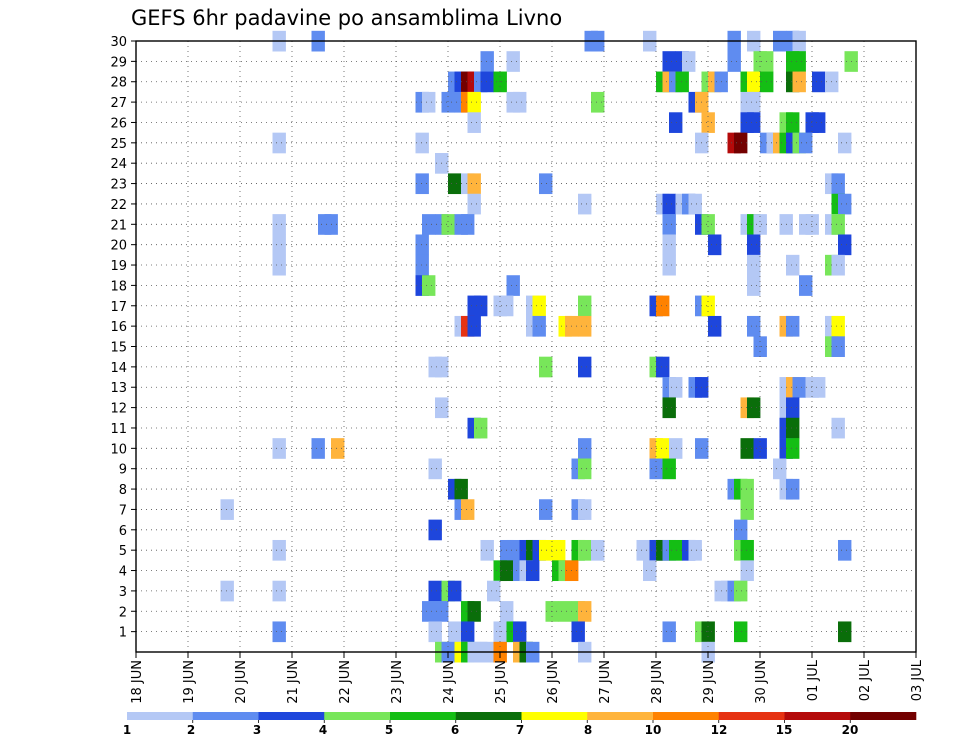 This screenshot has width=960, height=742. I want to click on colorbar-label: 8, so click(588, 730).